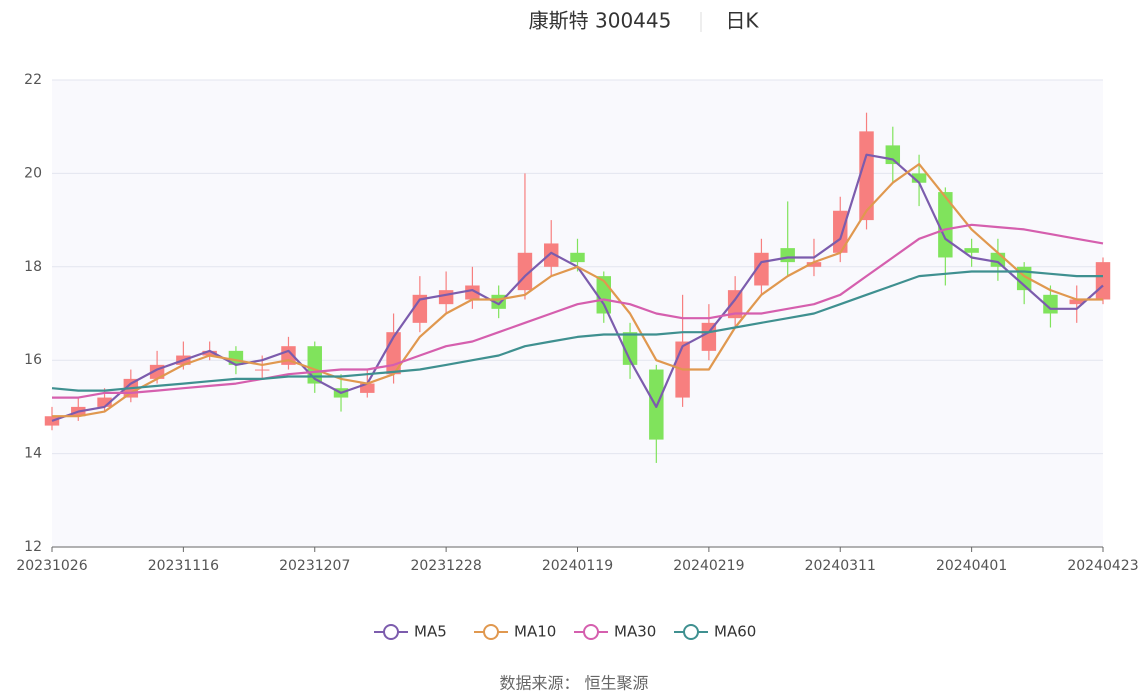 The width and height of the screenshot is (1148, 699). Describe the element at coordinates (708, 566) in the screenshot. I see `x-tick-label: 20240219` at that location.